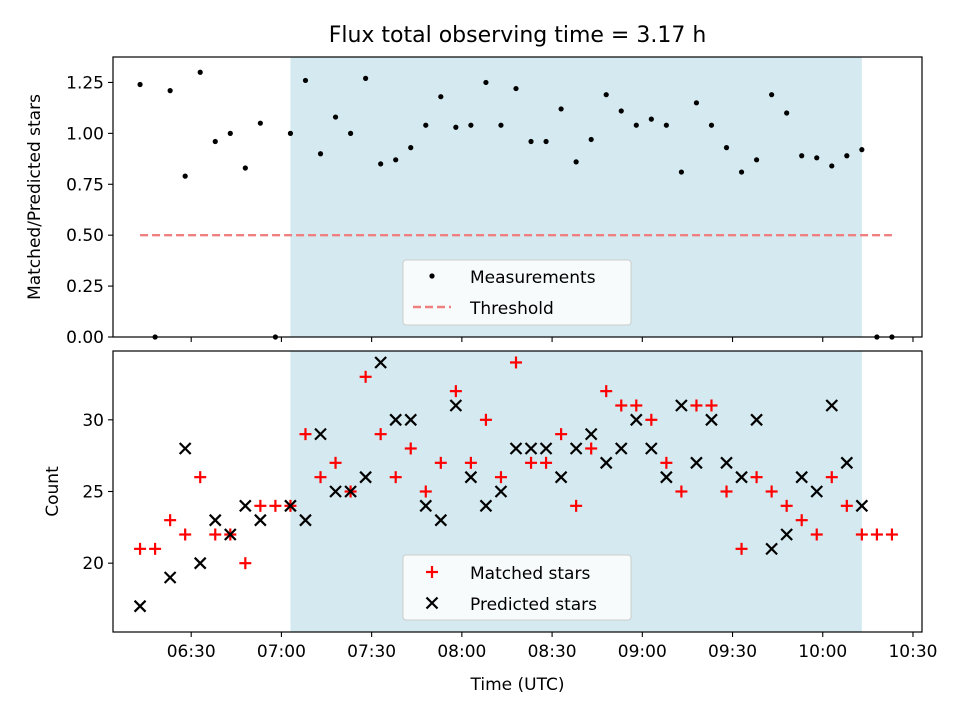 The height and width of the screenshot is (720, 960). I want to click on y-tick-label: 25, so click(93, 493).